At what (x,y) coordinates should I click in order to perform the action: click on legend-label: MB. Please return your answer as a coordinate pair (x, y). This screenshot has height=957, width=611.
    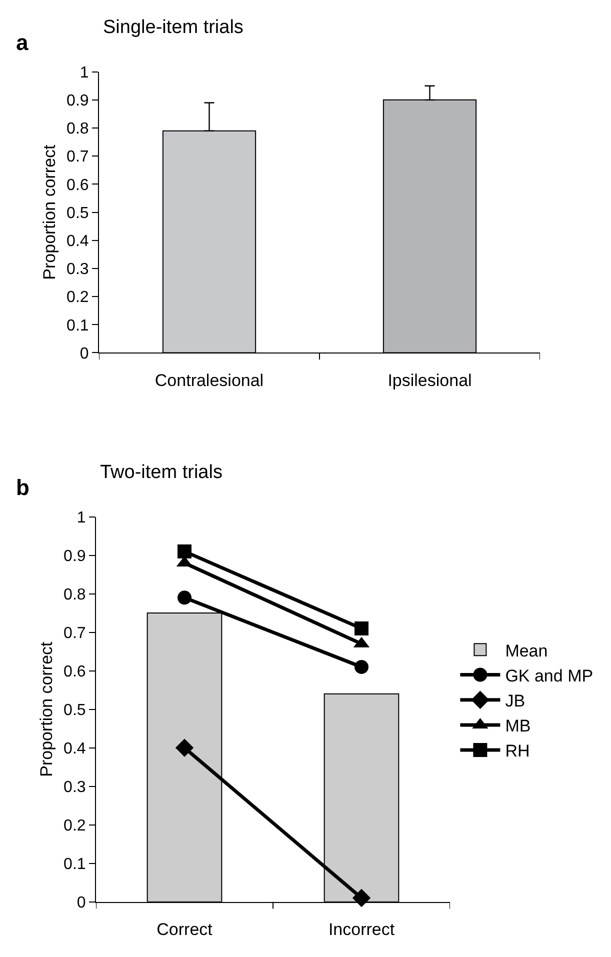
    Looking at the image, I should click on (518, 726).